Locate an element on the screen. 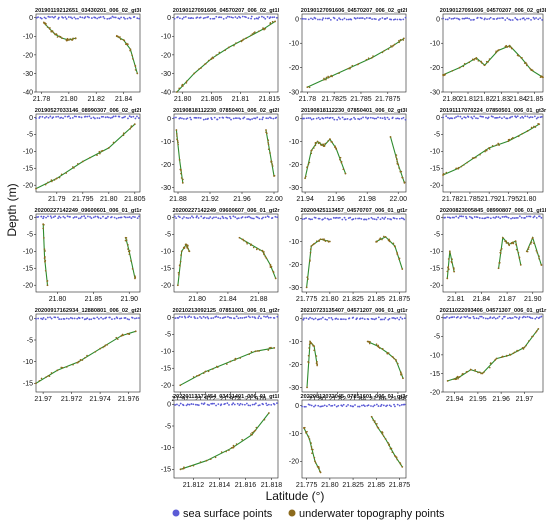 The width and height of the screenshot is (550, 525). x-tick-label: 21.7875 is located at coordinates (387, 99).